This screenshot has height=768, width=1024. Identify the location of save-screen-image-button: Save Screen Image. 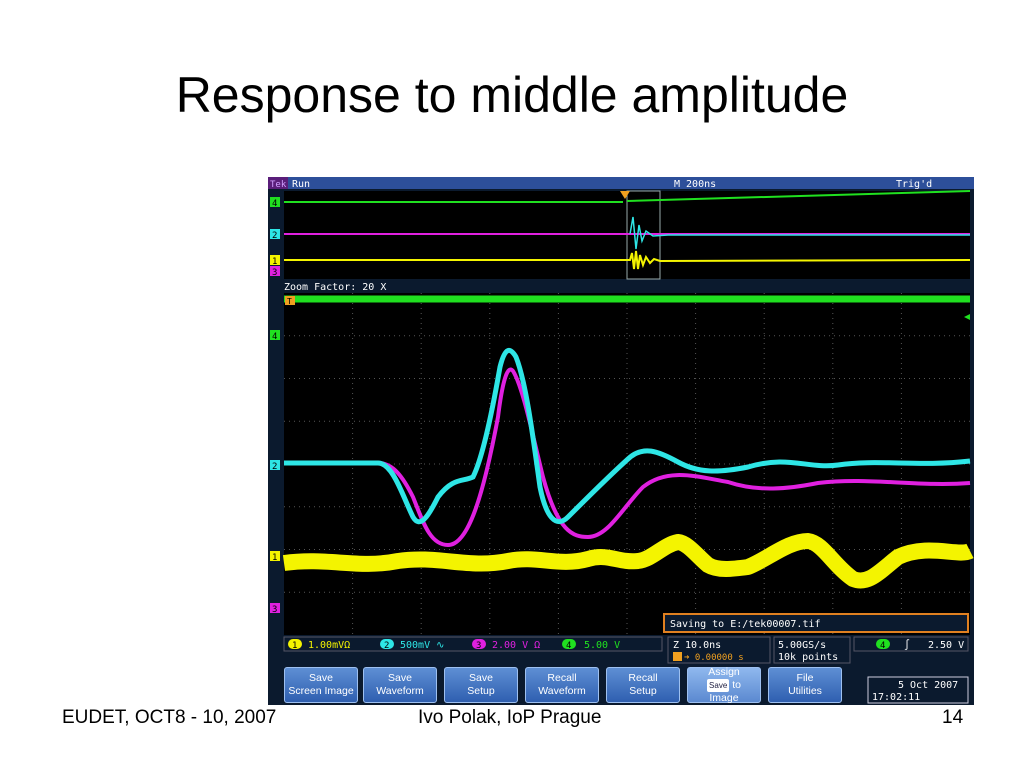
(321, 685).